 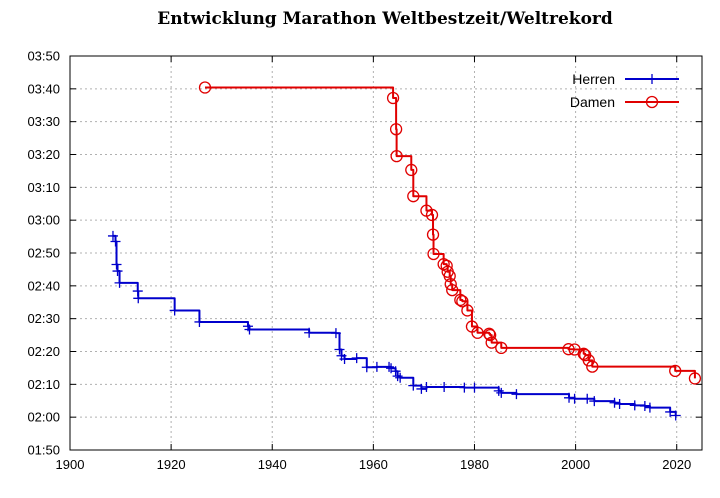 I want to click on x-tick-label: 1920, so click(x=171, y=464).